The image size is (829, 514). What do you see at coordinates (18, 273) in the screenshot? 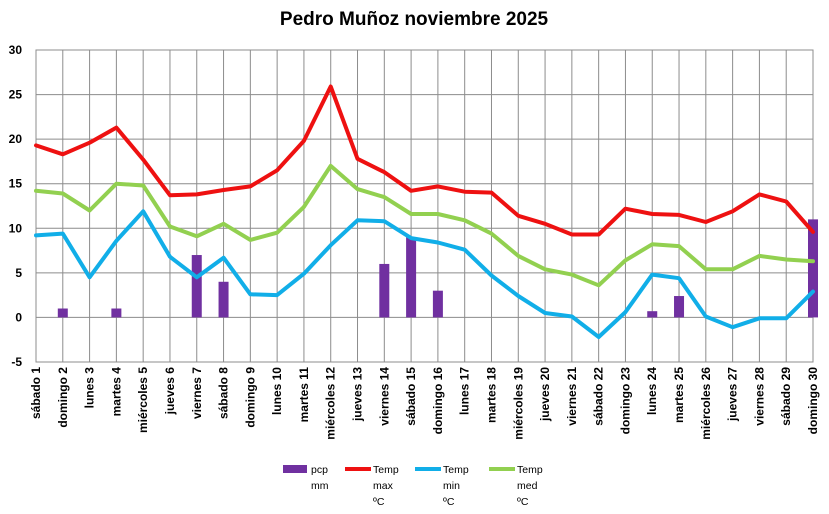
I see `y-tick-label-2: 5` at bounding box center [18, 273].